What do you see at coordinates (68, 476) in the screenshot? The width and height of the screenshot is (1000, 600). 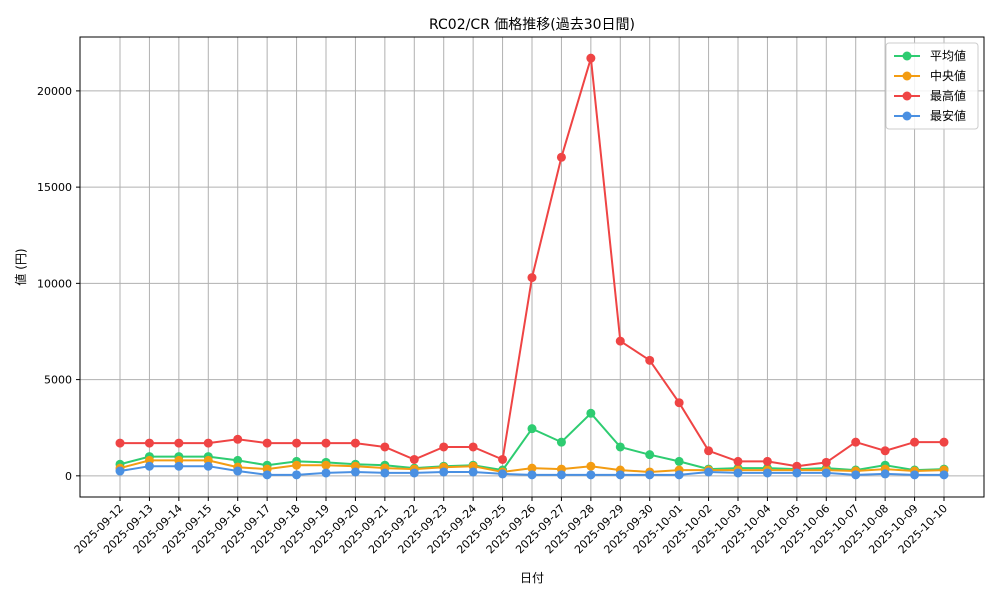 I see `y-tick-label: 0` at bounding box center [68, 476].